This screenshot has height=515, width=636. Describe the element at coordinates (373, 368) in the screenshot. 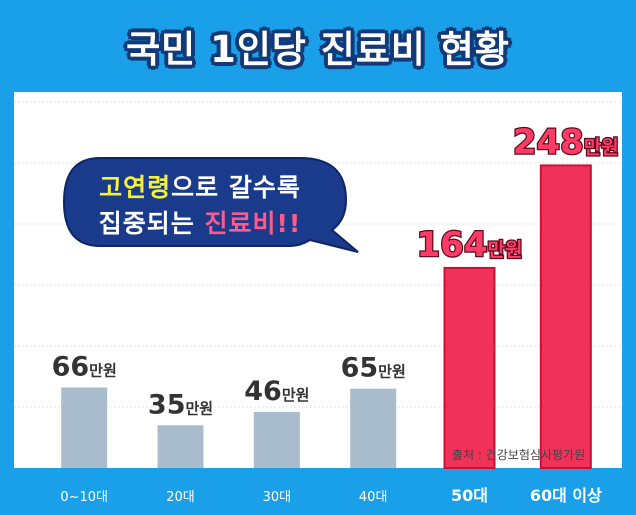

I see `value-label-3: 65만원` at that location.